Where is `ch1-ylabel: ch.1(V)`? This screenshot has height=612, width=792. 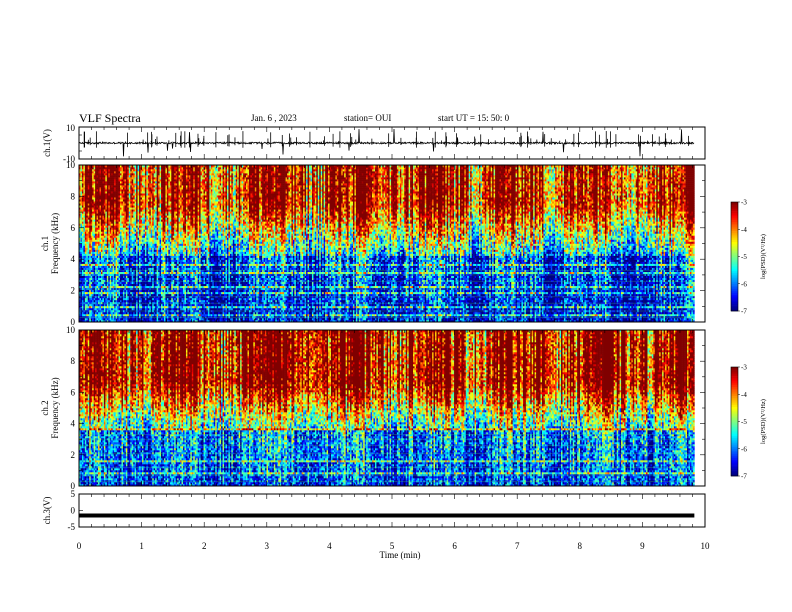 ch1-ylabel: ch.1(V) is located at coordinates (47, 143).